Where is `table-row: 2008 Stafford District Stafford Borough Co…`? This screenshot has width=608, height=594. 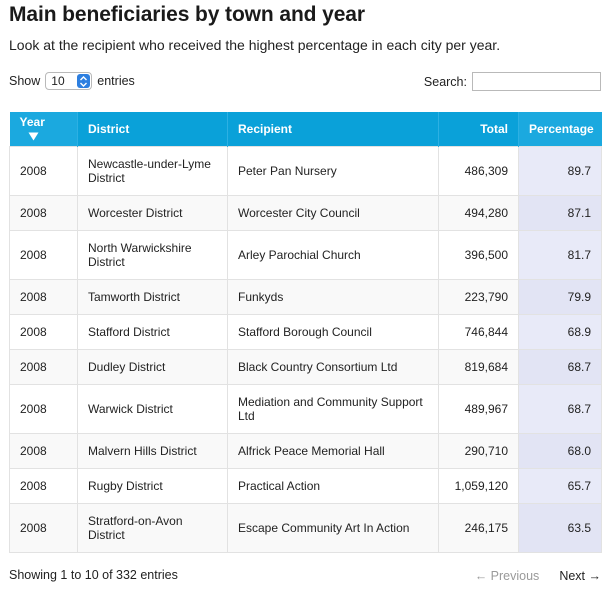 table-row: 2008 Stafford District Stafford Borough Co… is located at coordinates (305, 332).